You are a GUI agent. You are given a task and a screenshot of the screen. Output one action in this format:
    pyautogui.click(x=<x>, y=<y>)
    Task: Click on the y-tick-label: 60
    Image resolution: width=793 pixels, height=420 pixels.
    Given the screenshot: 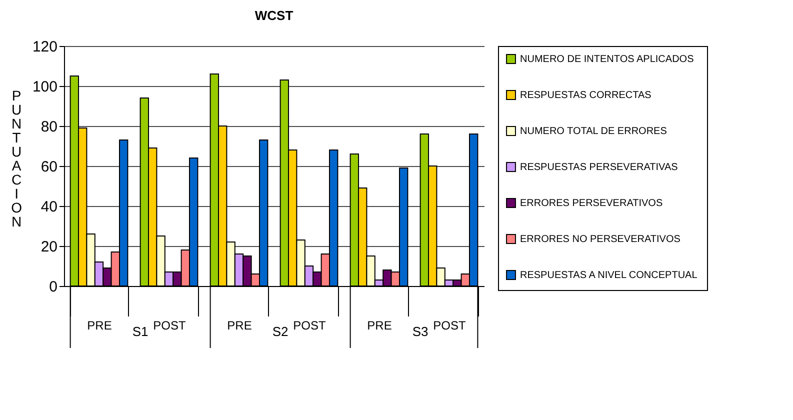 What is the action you would take?
    pyautogui.click(x=49, y=167)
    